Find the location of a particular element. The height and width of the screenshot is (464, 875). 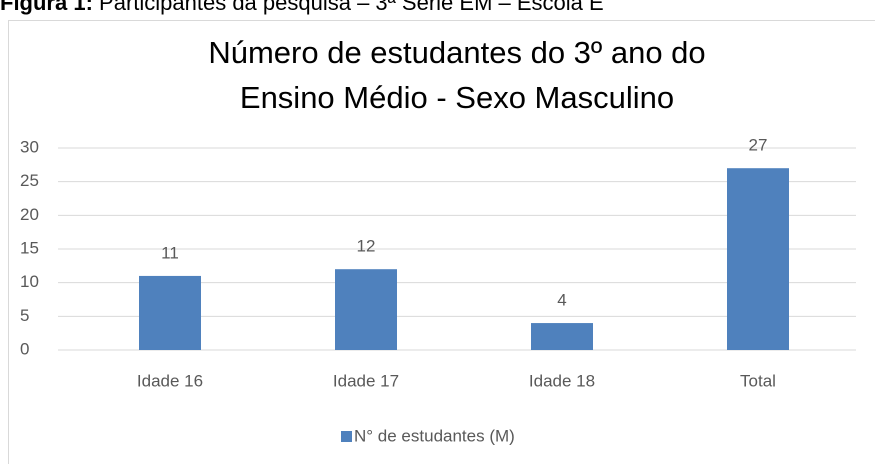

data-label: 27 is located at coordinates (758, 145).